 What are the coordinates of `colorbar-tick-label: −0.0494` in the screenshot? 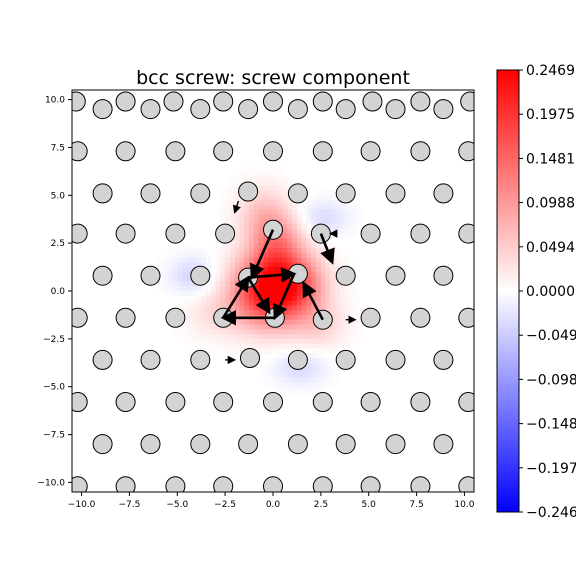 It's located at (551, 336).